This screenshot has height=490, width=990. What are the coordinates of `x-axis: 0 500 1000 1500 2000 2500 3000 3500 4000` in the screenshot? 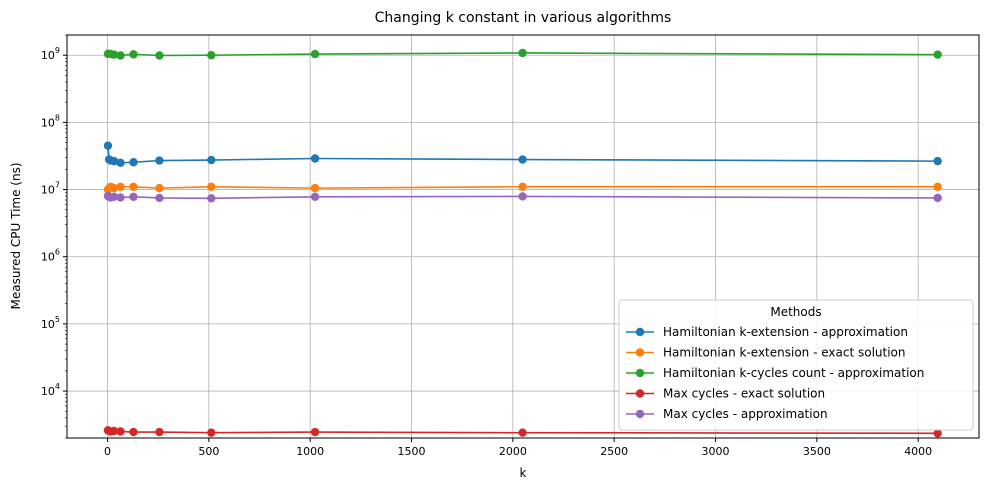 It's located at (518, 448).